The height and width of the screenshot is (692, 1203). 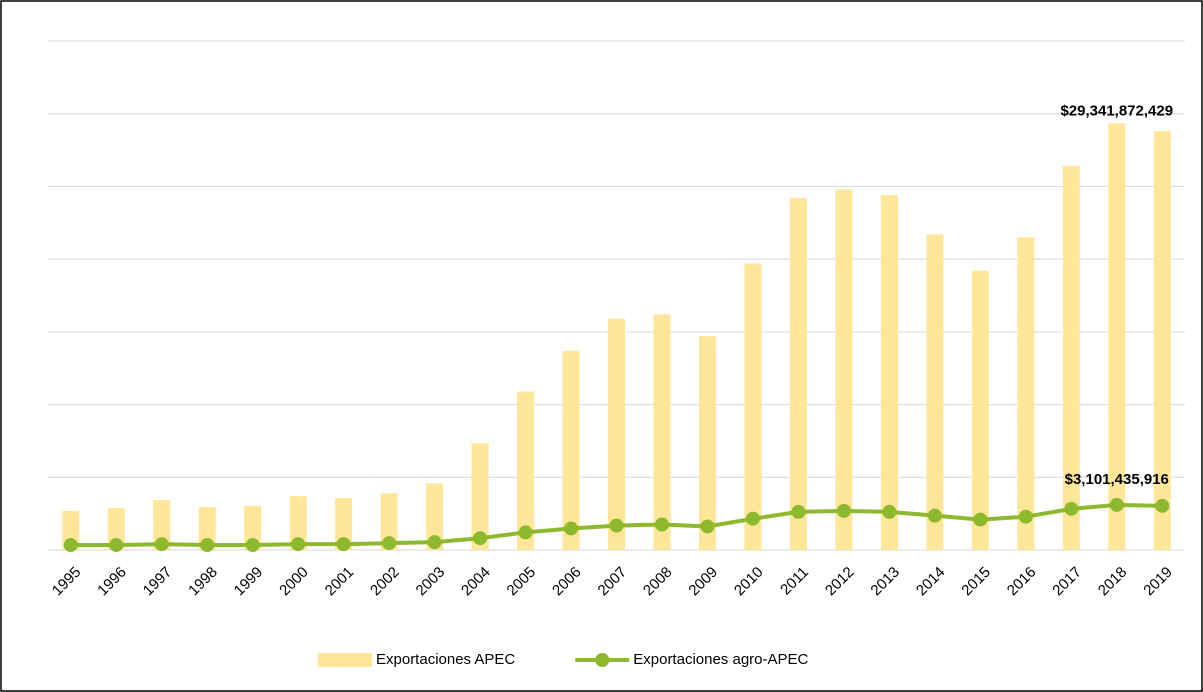 I want to click on data-label: $3,101,435,916, so click(x=1117, y=479).